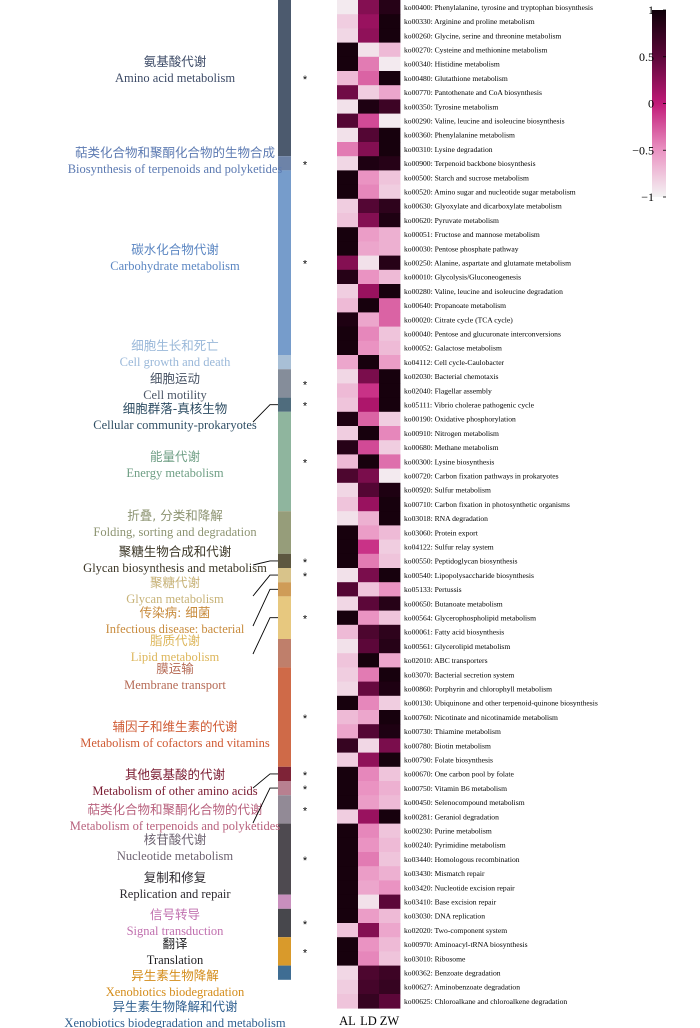 The image size is (700, 1028). I want to click on pathway-label: ko00790: Folate biosynthesis, so click(448, 760).